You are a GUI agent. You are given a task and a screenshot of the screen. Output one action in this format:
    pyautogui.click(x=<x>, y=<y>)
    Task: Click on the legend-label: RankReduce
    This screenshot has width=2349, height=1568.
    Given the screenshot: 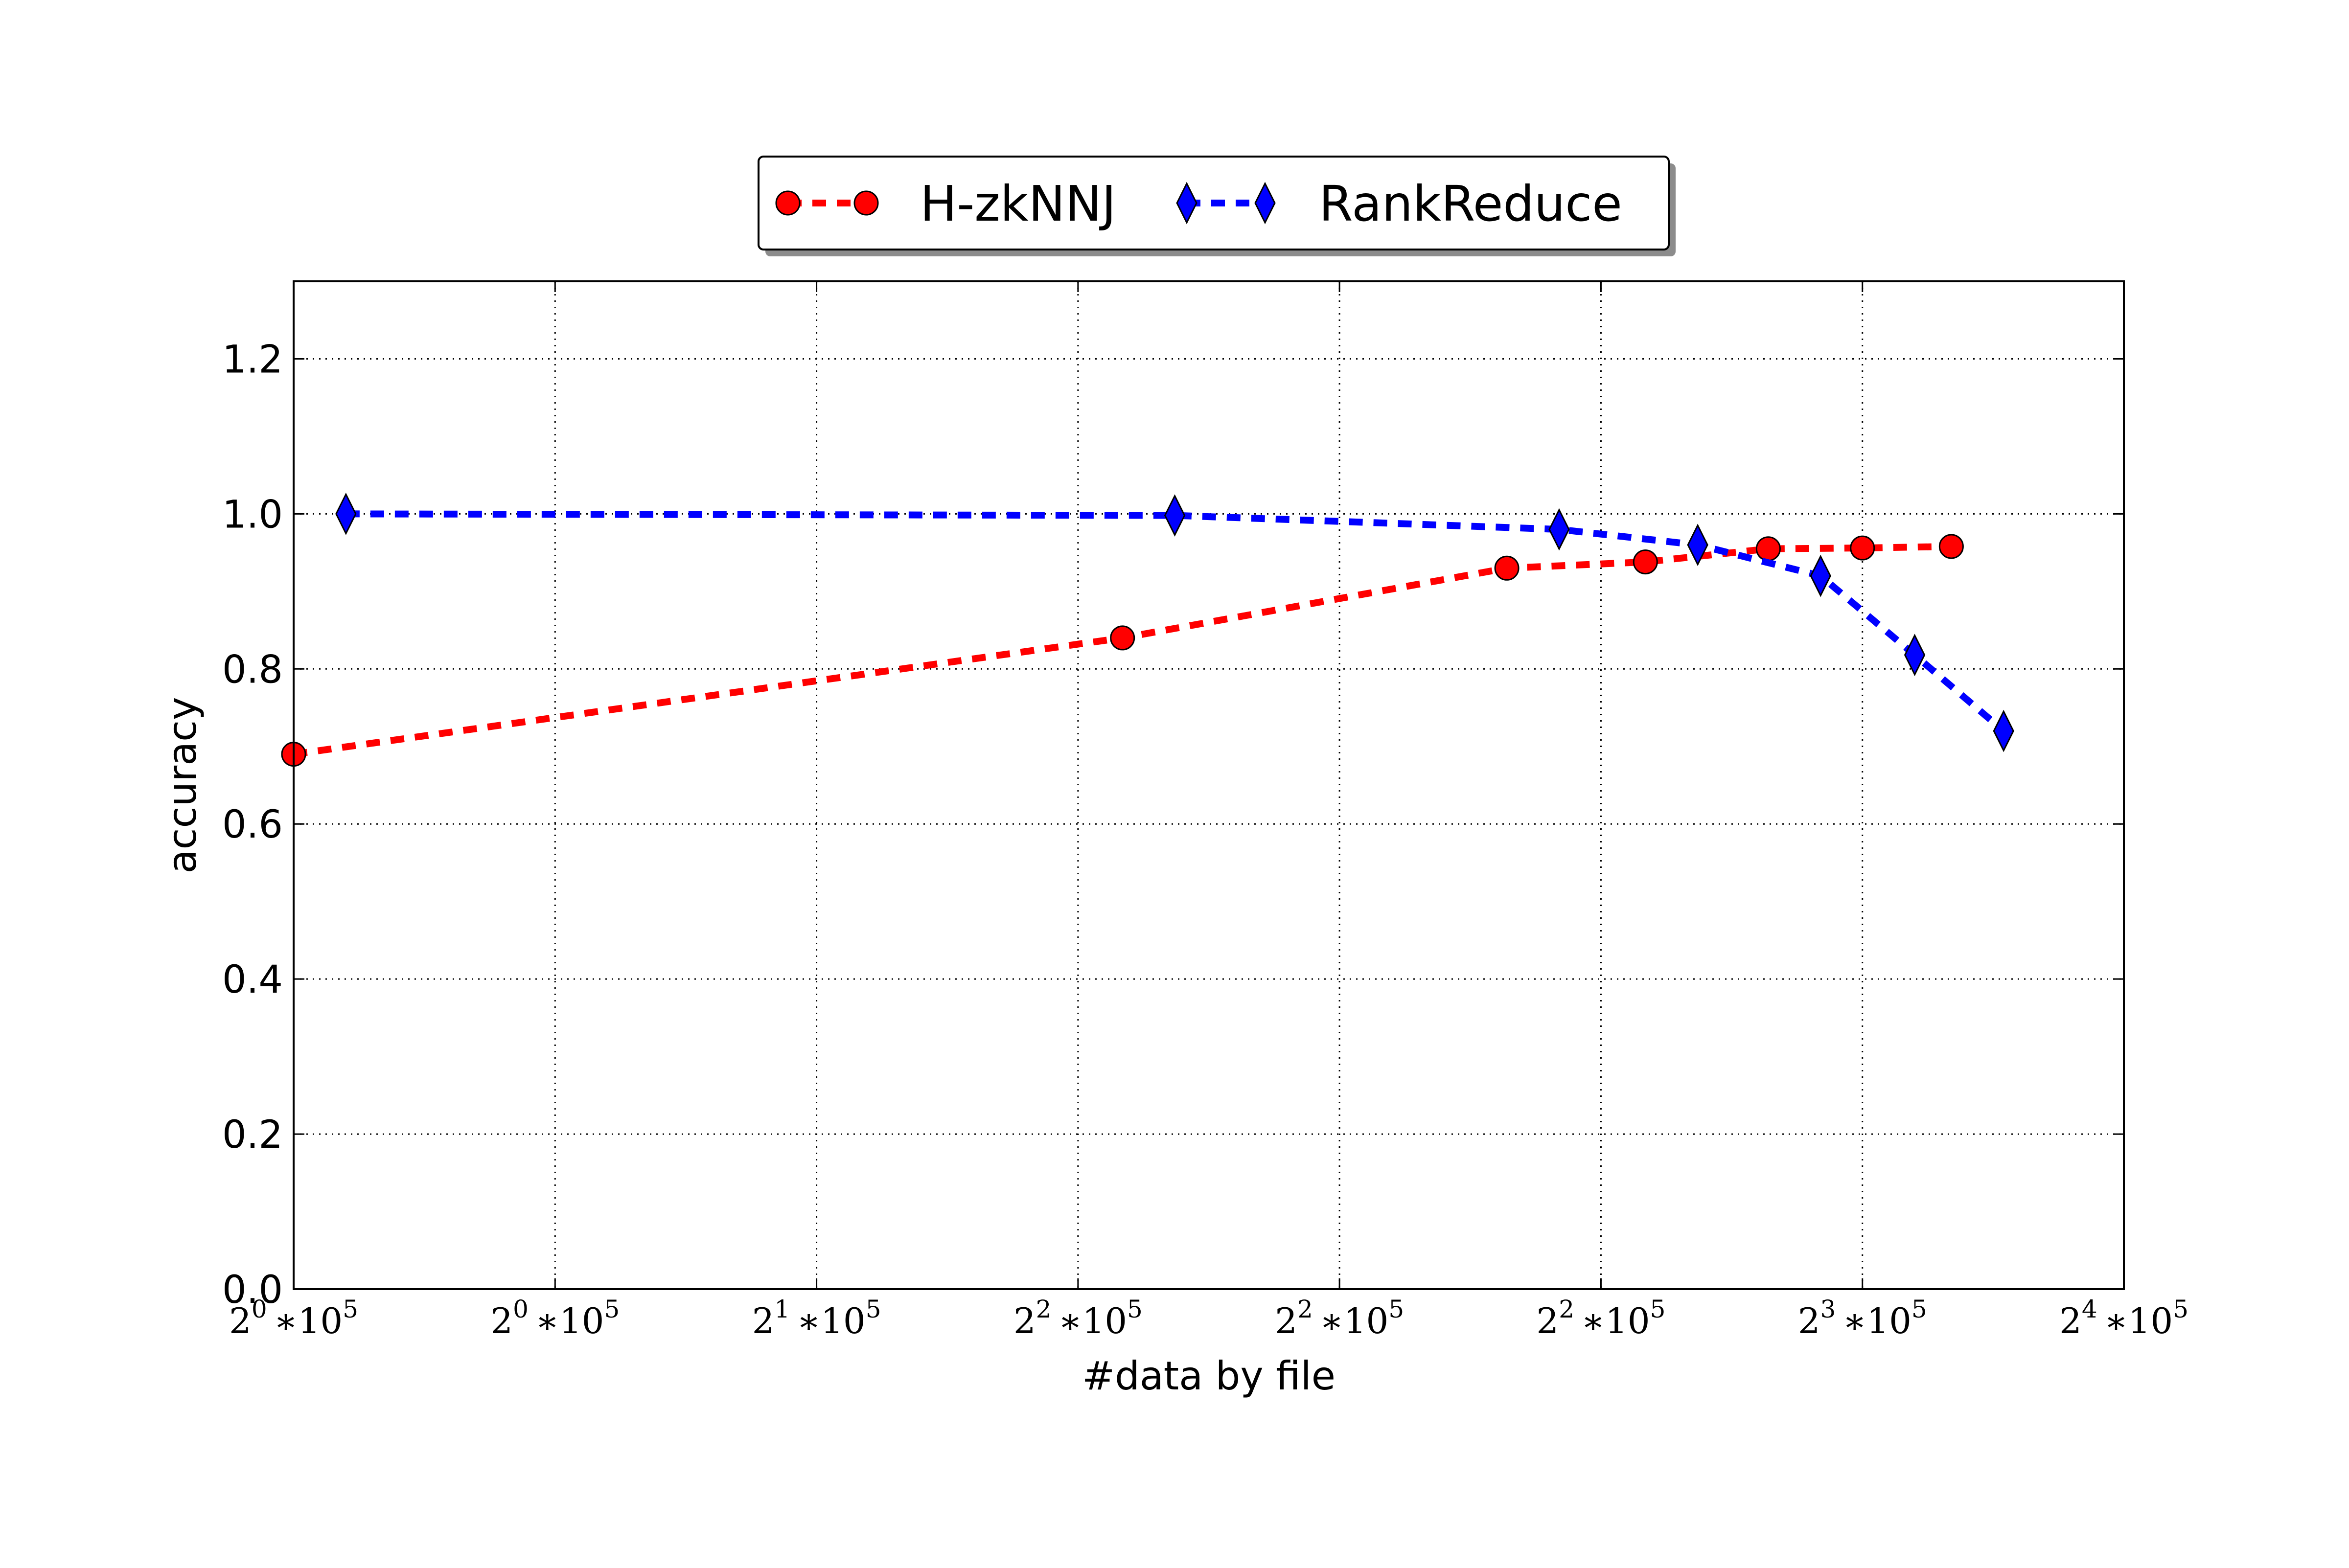 What is the action you would take?
    pyautogui.click(x=1470, y=203)
    